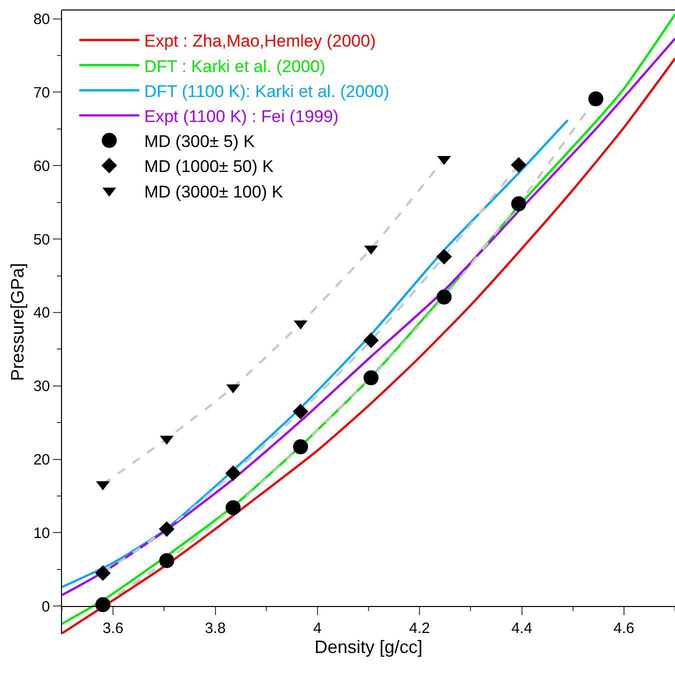 Image resolution: width=675 pixels, height=682 pixels. Describe the element at coordinates (241, 116) in the screenshot. I see `legend-label: Expt (1100 K) : Fei (1999)` at that location.